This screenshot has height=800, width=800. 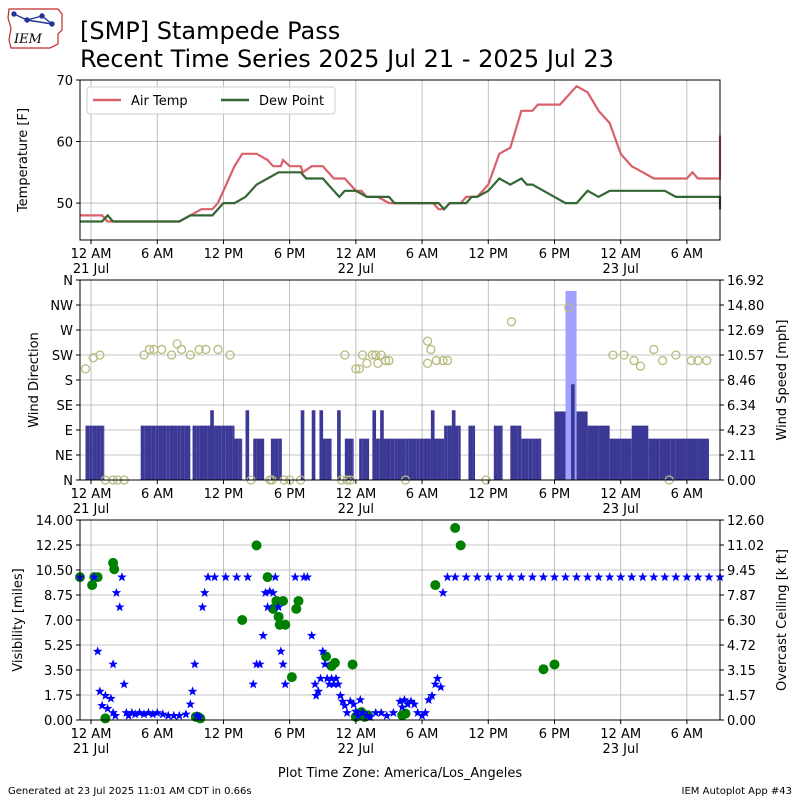 What do you see at coordinates (741, 571) in the screenshot?
I see `ceiling-tick-label: 9.45` at bounding box center [741, 571].